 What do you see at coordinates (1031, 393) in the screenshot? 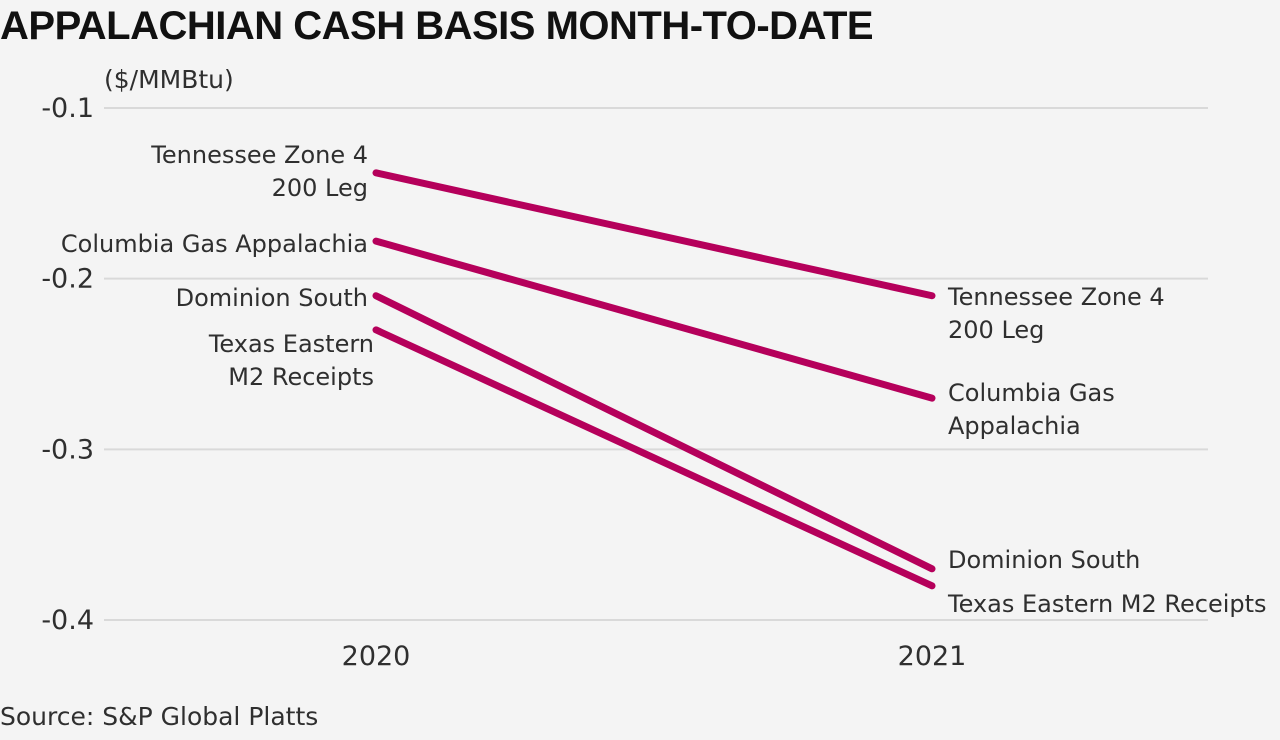
I see `series-label-end: Columbia Gas` at bounding box center [1031, 393].